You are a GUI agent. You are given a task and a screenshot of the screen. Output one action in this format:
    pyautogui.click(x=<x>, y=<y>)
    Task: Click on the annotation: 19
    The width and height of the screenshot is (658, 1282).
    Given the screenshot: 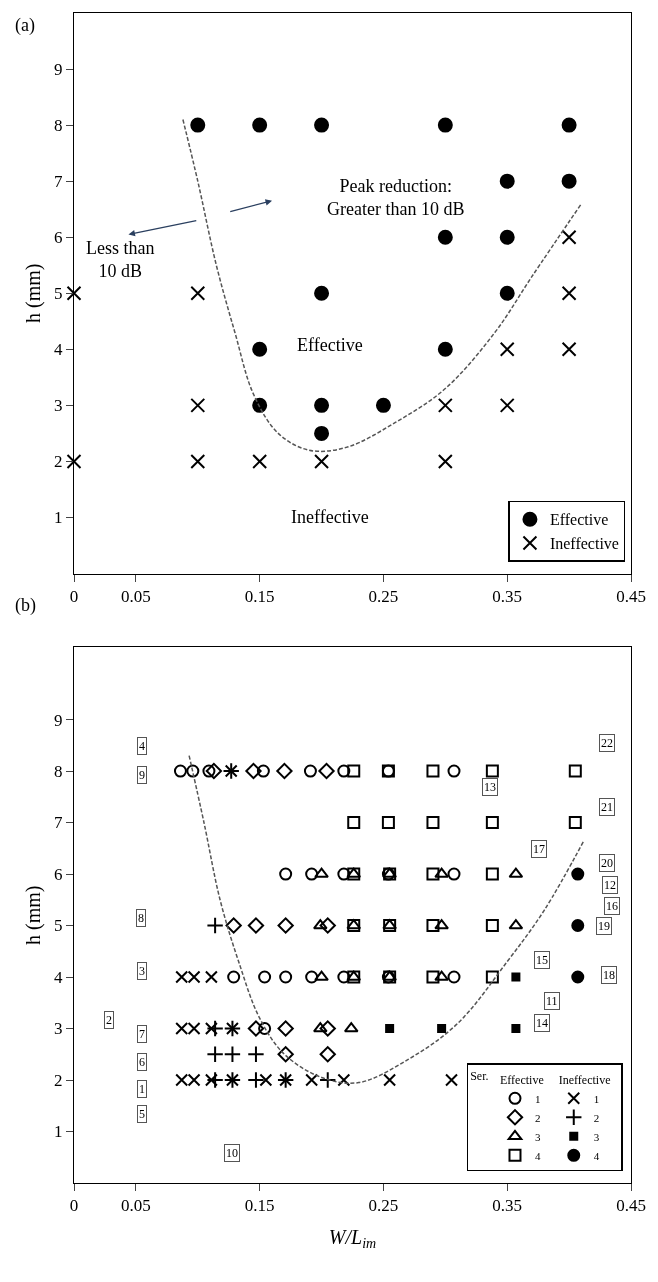 What is the action you would take?
    pyautogui.click(x=604, y=926)
    